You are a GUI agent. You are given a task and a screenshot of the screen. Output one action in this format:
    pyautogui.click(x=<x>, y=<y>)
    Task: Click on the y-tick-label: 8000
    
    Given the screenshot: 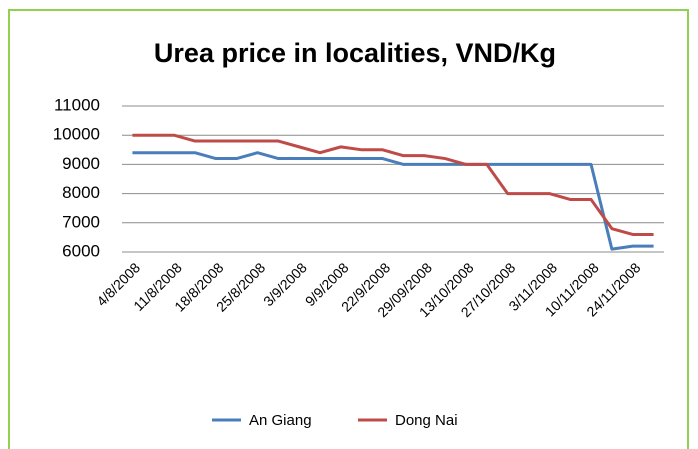 What is the action you would take?
    pyautogui.click(x=81, y=192)
    